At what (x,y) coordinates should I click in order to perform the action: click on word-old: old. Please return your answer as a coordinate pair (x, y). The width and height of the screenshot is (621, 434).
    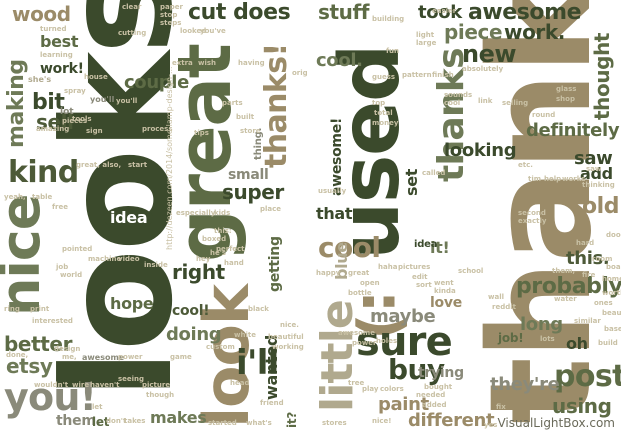
    Looking at the image, I should click on (601, 206).